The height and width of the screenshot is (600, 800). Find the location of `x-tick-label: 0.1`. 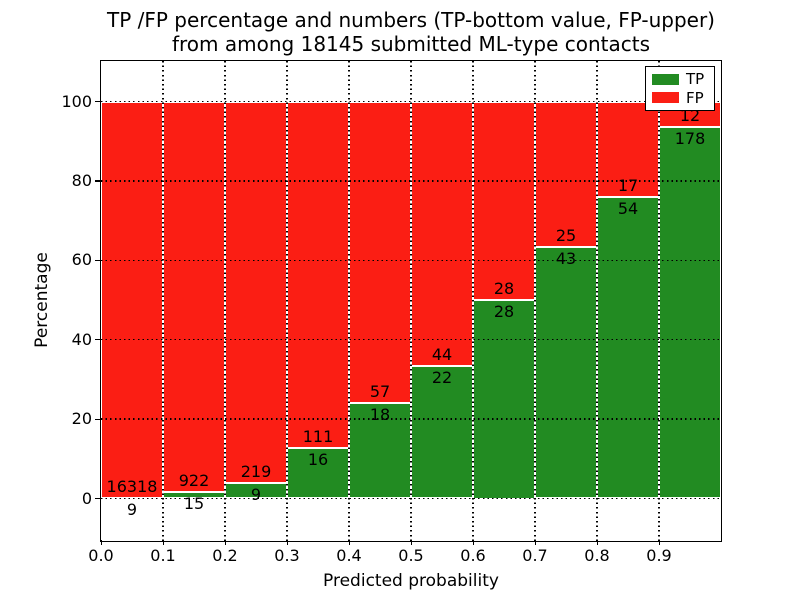

x-tick-label: 0.1 is located at coordinates (163, 555).